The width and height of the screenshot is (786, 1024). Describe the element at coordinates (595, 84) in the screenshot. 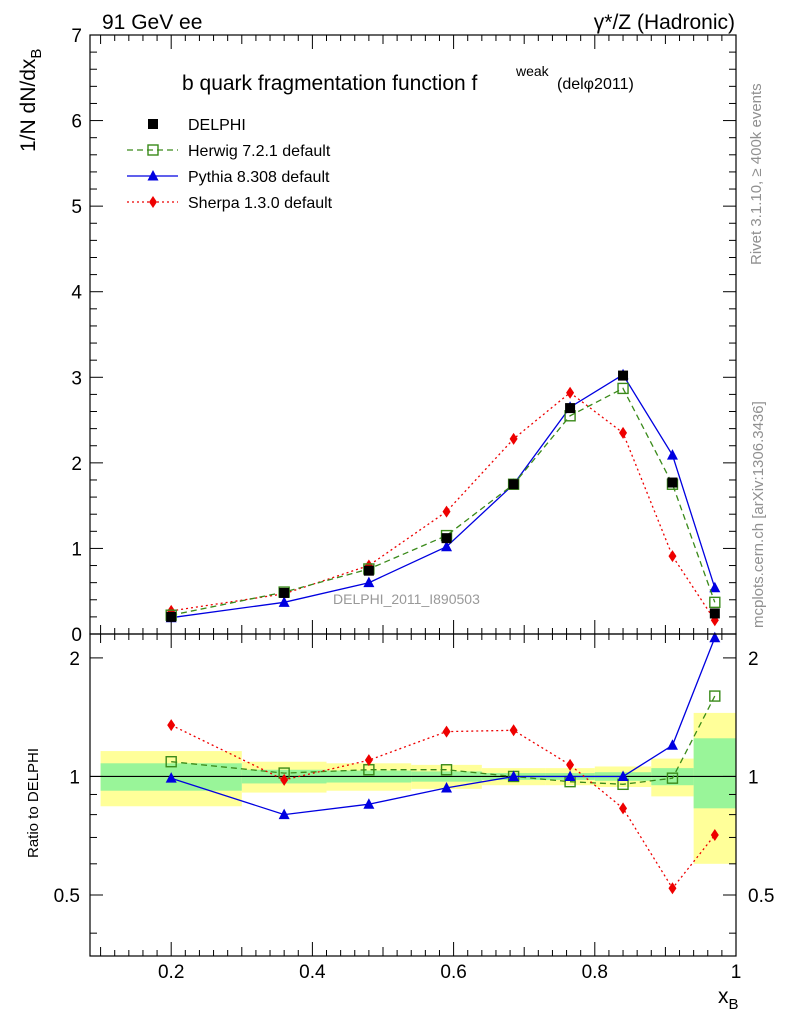

I see `chart-title-note: (delφ2011)` at that location.